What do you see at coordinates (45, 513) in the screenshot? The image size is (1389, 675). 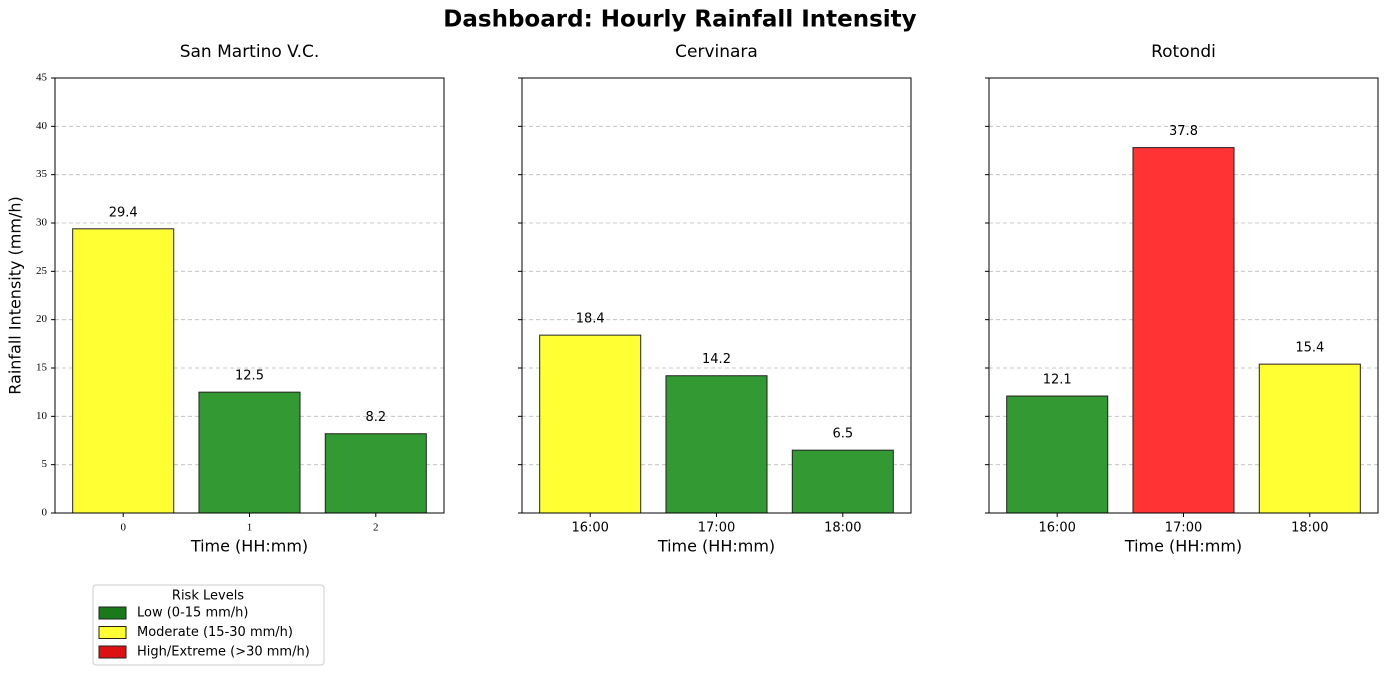 I see `y-tick-label: 0` at bounding box center [45, 513].